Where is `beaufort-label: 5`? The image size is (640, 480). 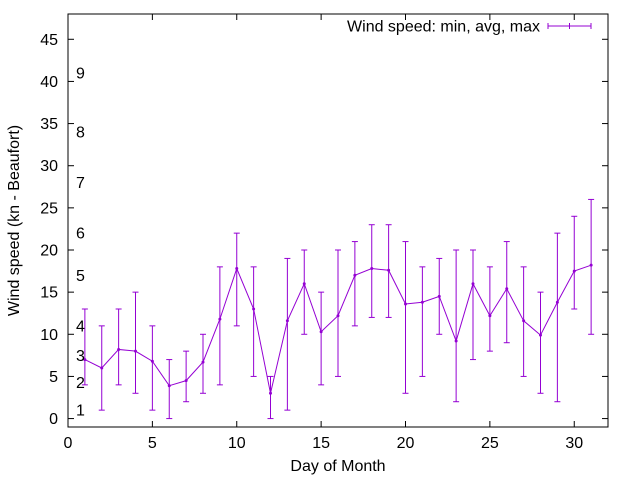 beaufort-label: 5 is located at coordinates (80, 276).